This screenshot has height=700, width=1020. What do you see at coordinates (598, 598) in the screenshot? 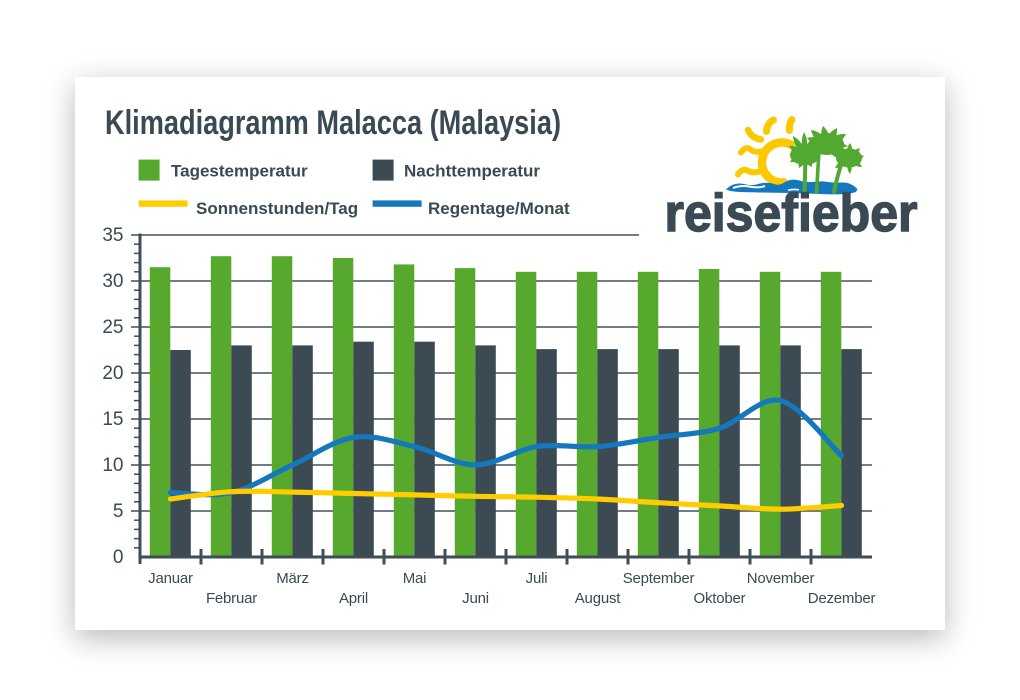
I see `svg-text: August` at bounding box center [598, 598].